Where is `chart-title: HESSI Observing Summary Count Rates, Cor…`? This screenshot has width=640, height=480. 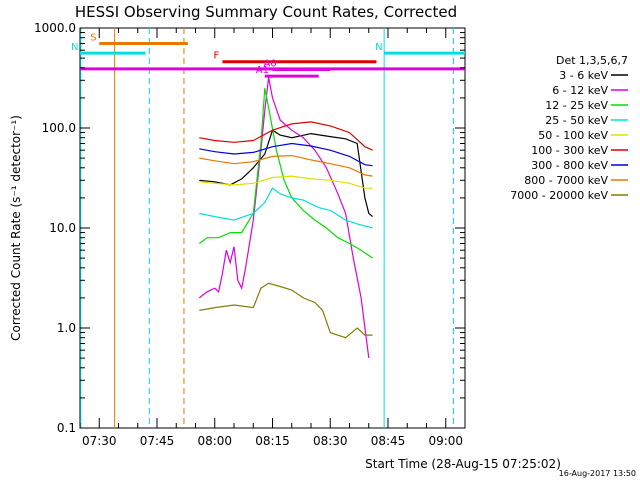 chart-title: HESSI Observing Summary Count Rates, Cor… is located at coordinates (266, 12).